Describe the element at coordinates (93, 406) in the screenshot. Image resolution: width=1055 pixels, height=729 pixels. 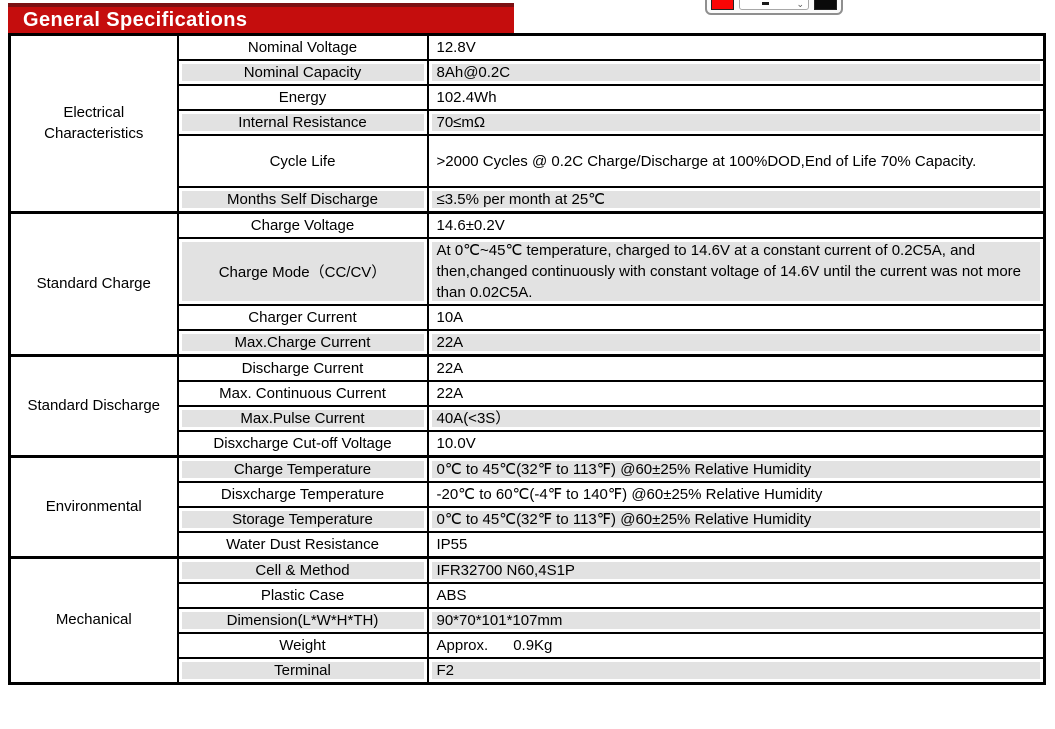
I see `category-cell-standard-discharge: Standard Discharge` at that location.